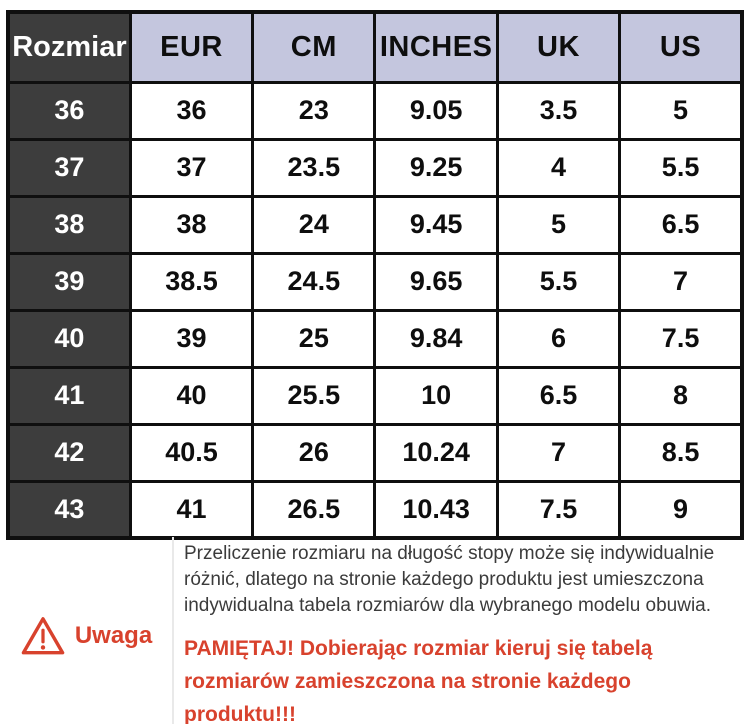 This screenshot has height=724, width=750. I want to click on header-row: Rozmiar EUR CM INCHES UK US, so click(375, 47).